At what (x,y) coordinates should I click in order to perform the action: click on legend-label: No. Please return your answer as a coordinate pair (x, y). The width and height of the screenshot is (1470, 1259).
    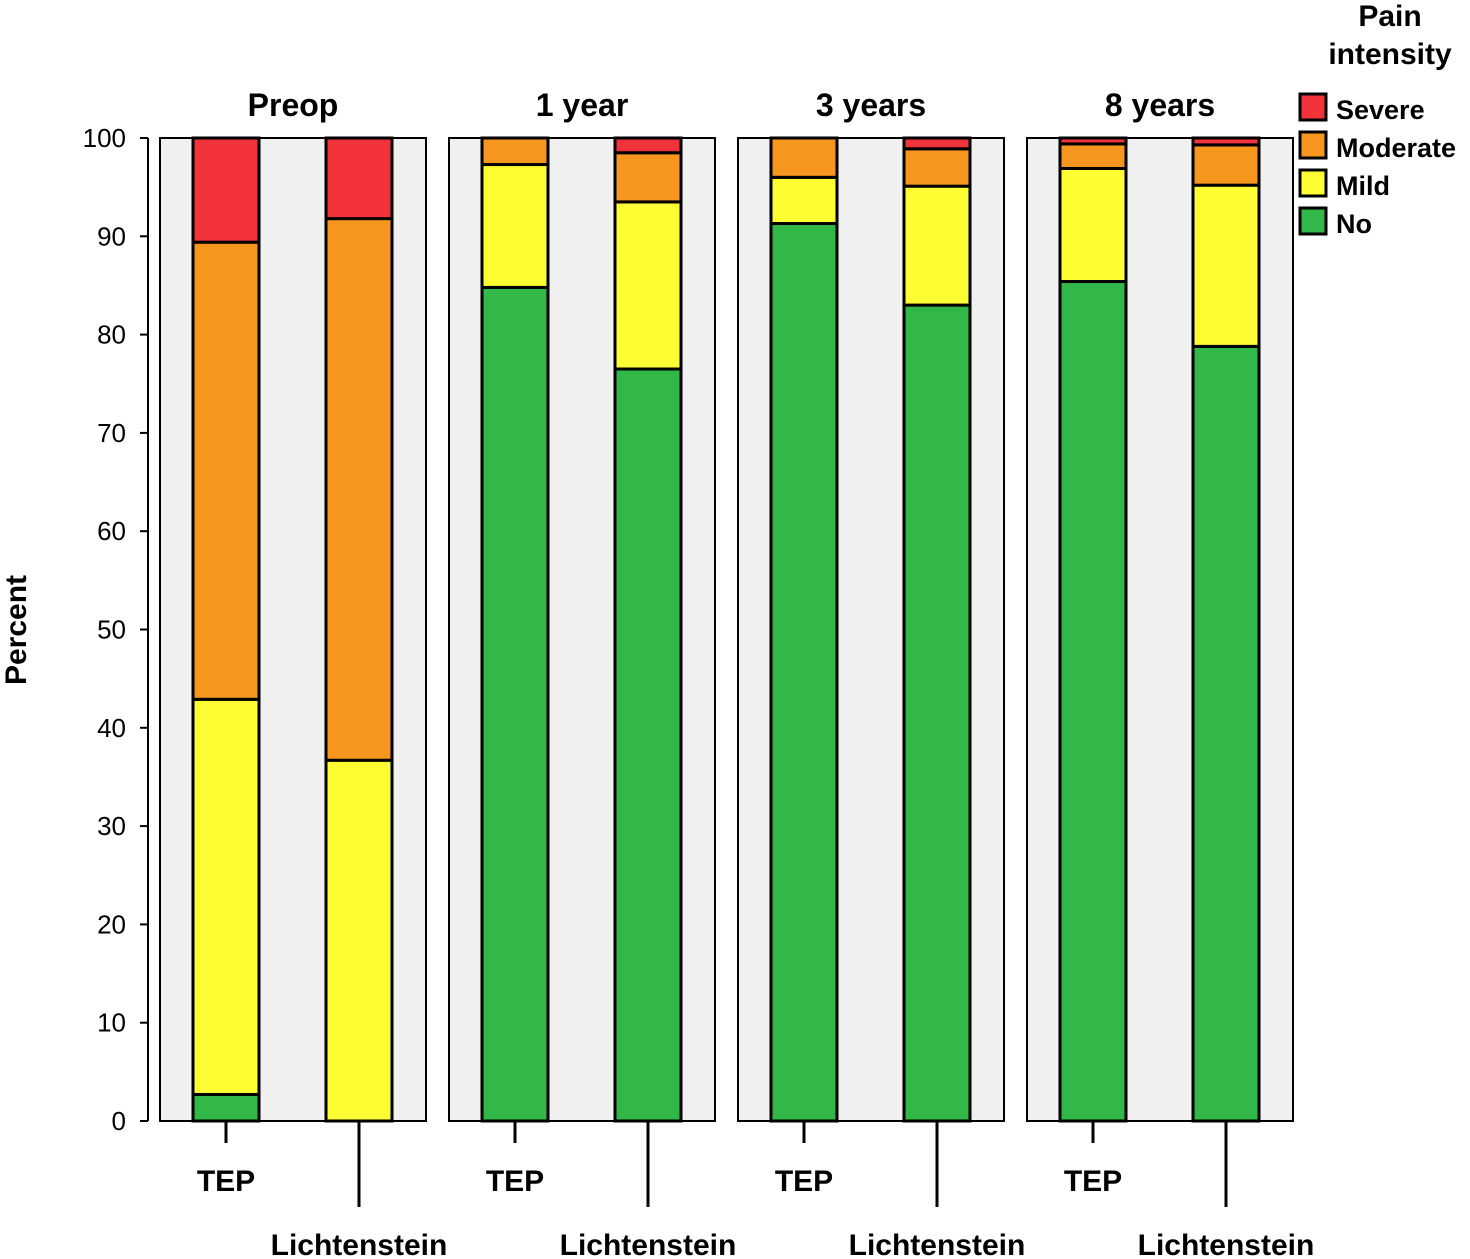
    Looking at the image, I should click on (1354, 224).